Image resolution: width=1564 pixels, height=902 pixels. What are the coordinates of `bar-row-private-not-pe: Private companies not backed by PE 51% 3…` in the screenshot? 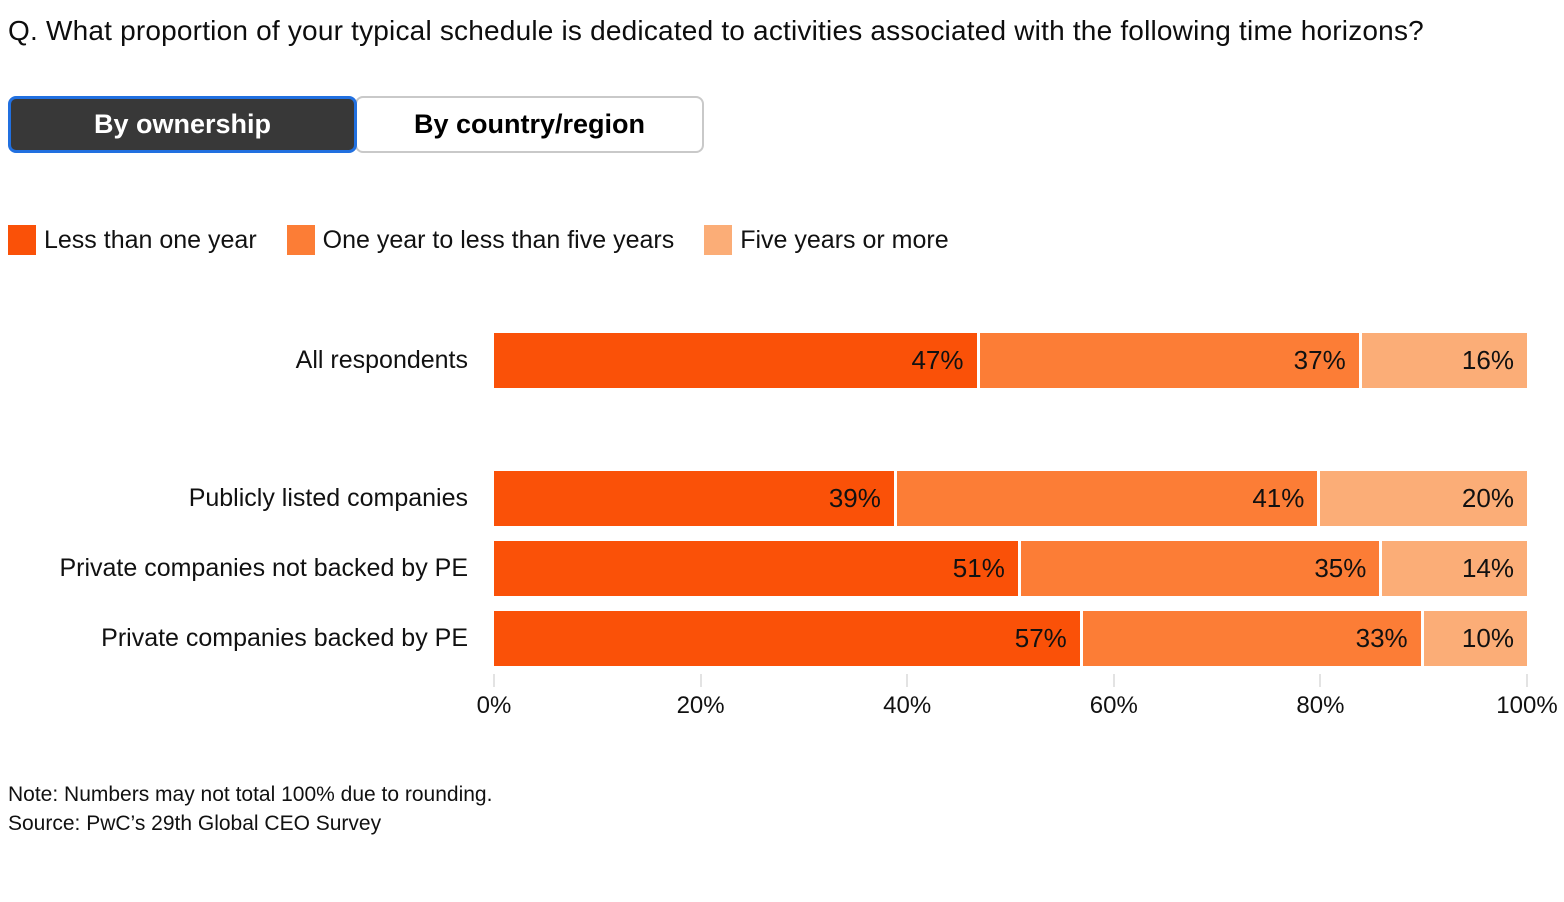 It's located at (767, 568).